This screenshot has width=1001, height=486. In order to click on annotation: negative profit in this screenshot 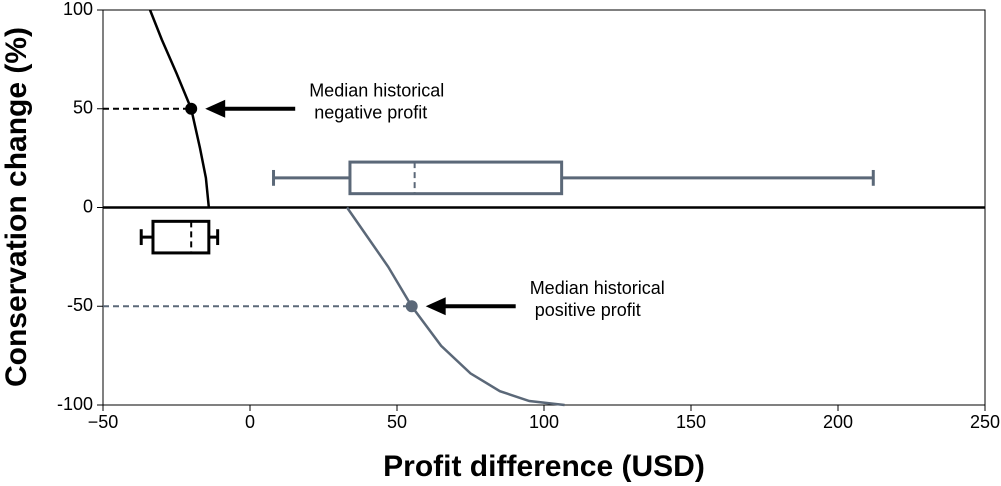, I will do `click(368, 113)`.